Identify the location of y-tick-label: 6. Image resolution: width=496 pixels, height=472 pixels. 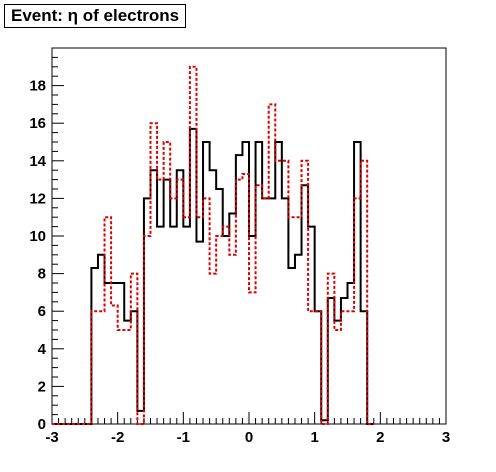
(42, 311).